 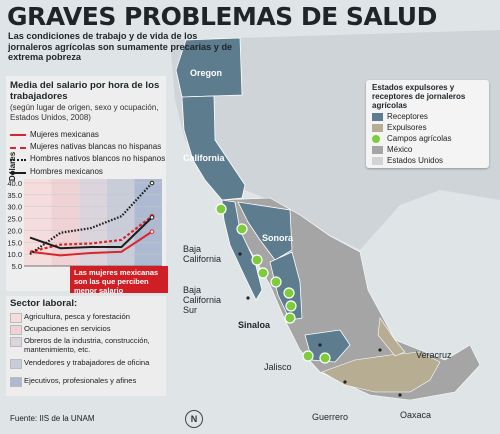 I want to click on label-california: California, so click(x=204, y=158).